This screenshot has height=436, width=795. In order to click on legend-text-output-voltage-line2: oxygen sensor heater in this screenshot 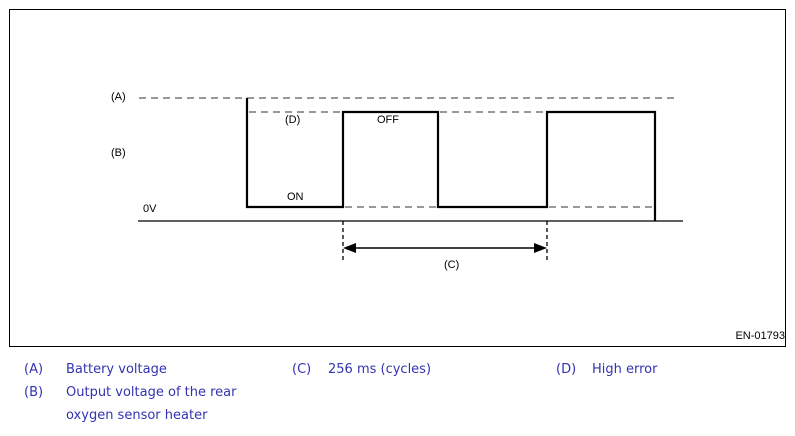, I will do `click(137, 415)`.